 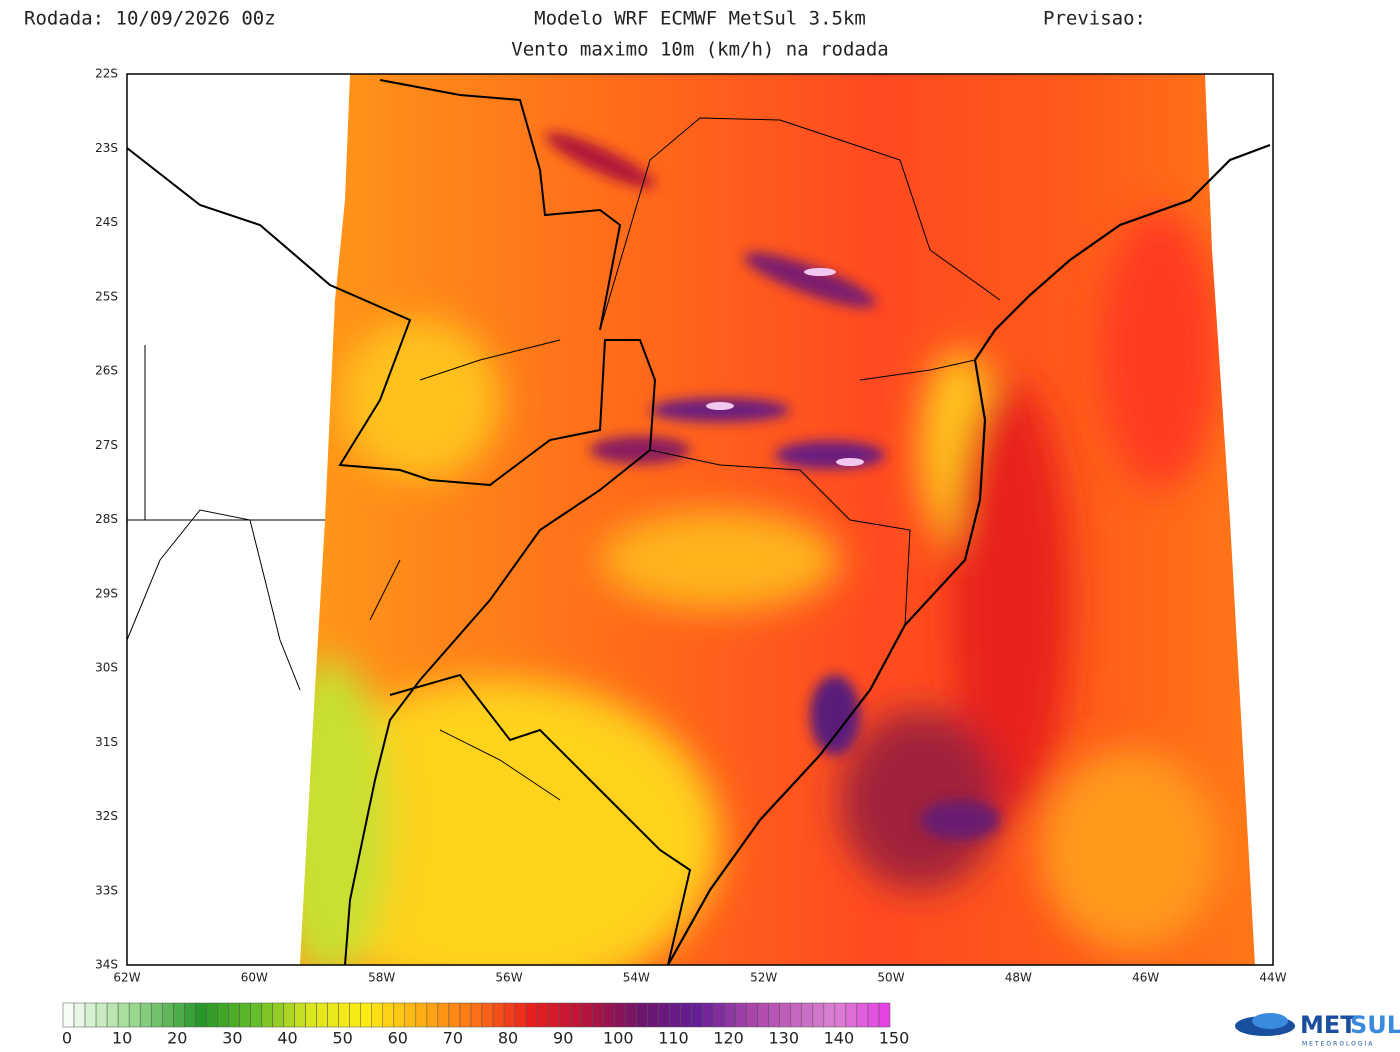 I want to click on colorbar-label: 130, so click(x=783, y=1038).